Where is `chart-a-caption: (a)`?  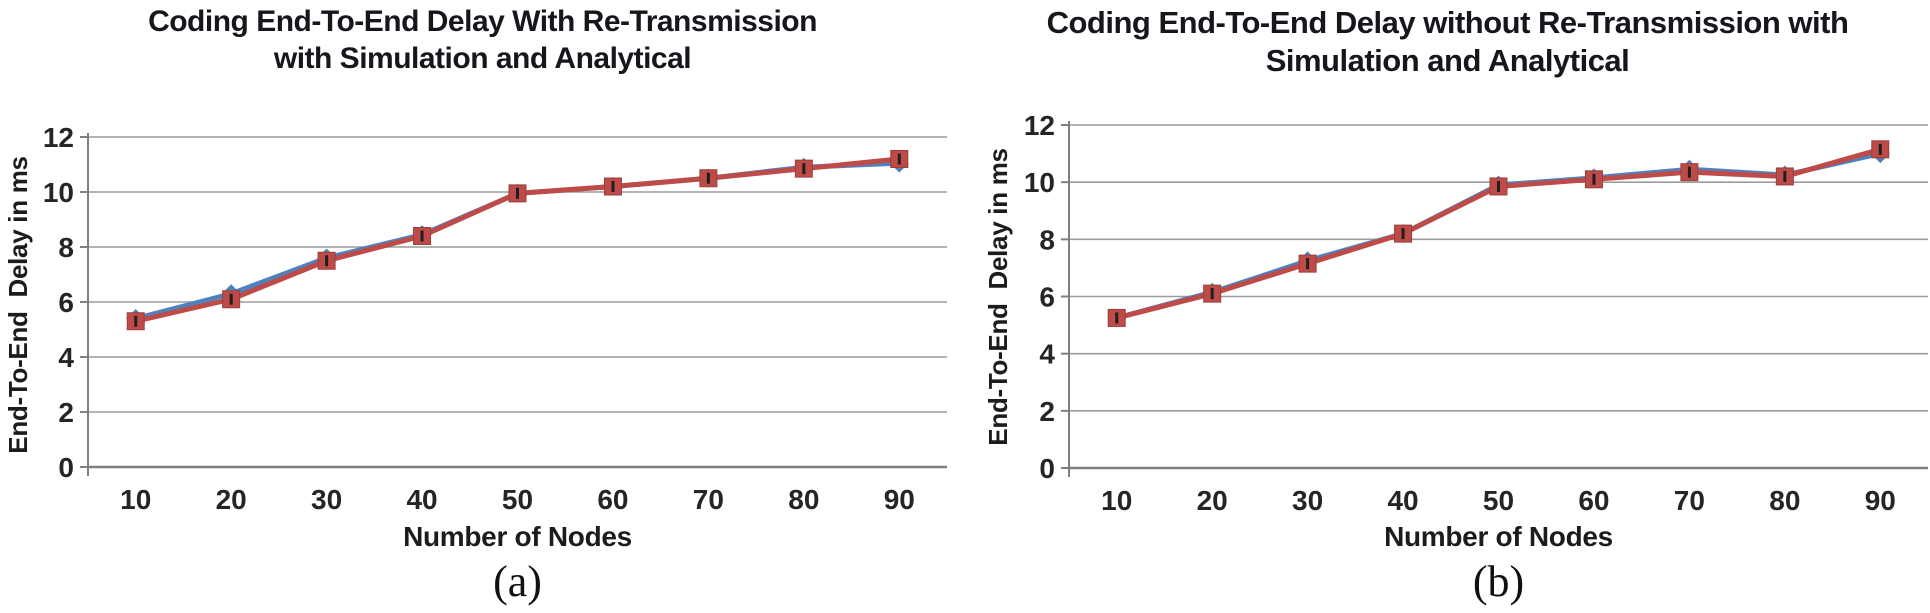
chart-a-caption: (a) is located at coordinates (517, 581).